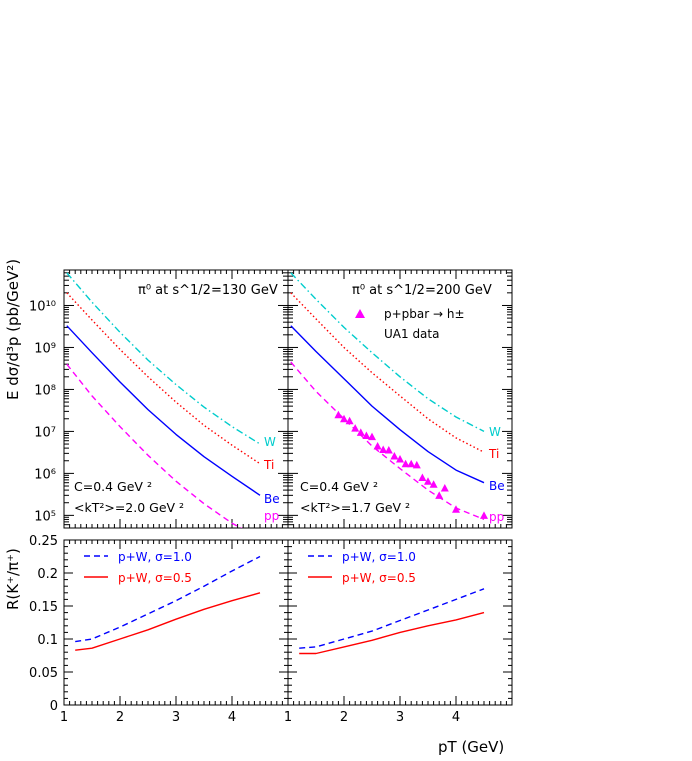 Image resolution: width=692 pixels, height=761 pixels. I want to click on label-pp-right: pp, so click(496, 517).